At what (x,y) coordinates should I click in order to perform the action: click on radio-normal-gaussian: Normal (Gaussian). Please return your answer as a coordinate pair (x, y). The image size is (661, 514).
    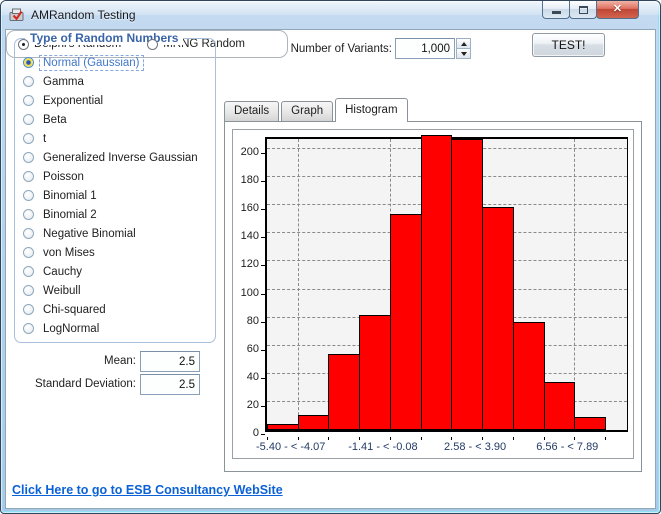
    Looking at the image, I should click on (117, 62).